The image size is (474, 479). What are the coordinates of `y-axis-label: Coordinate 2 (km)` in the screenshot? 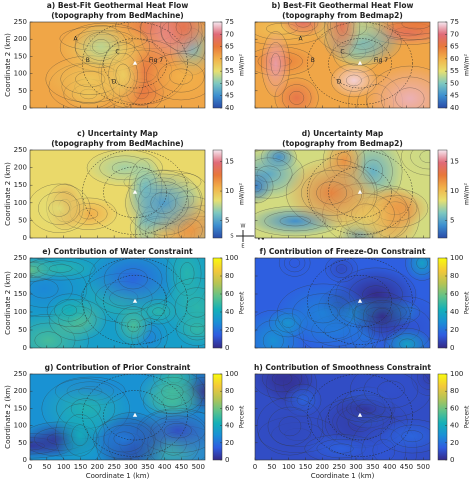 It's located at (8, 194).